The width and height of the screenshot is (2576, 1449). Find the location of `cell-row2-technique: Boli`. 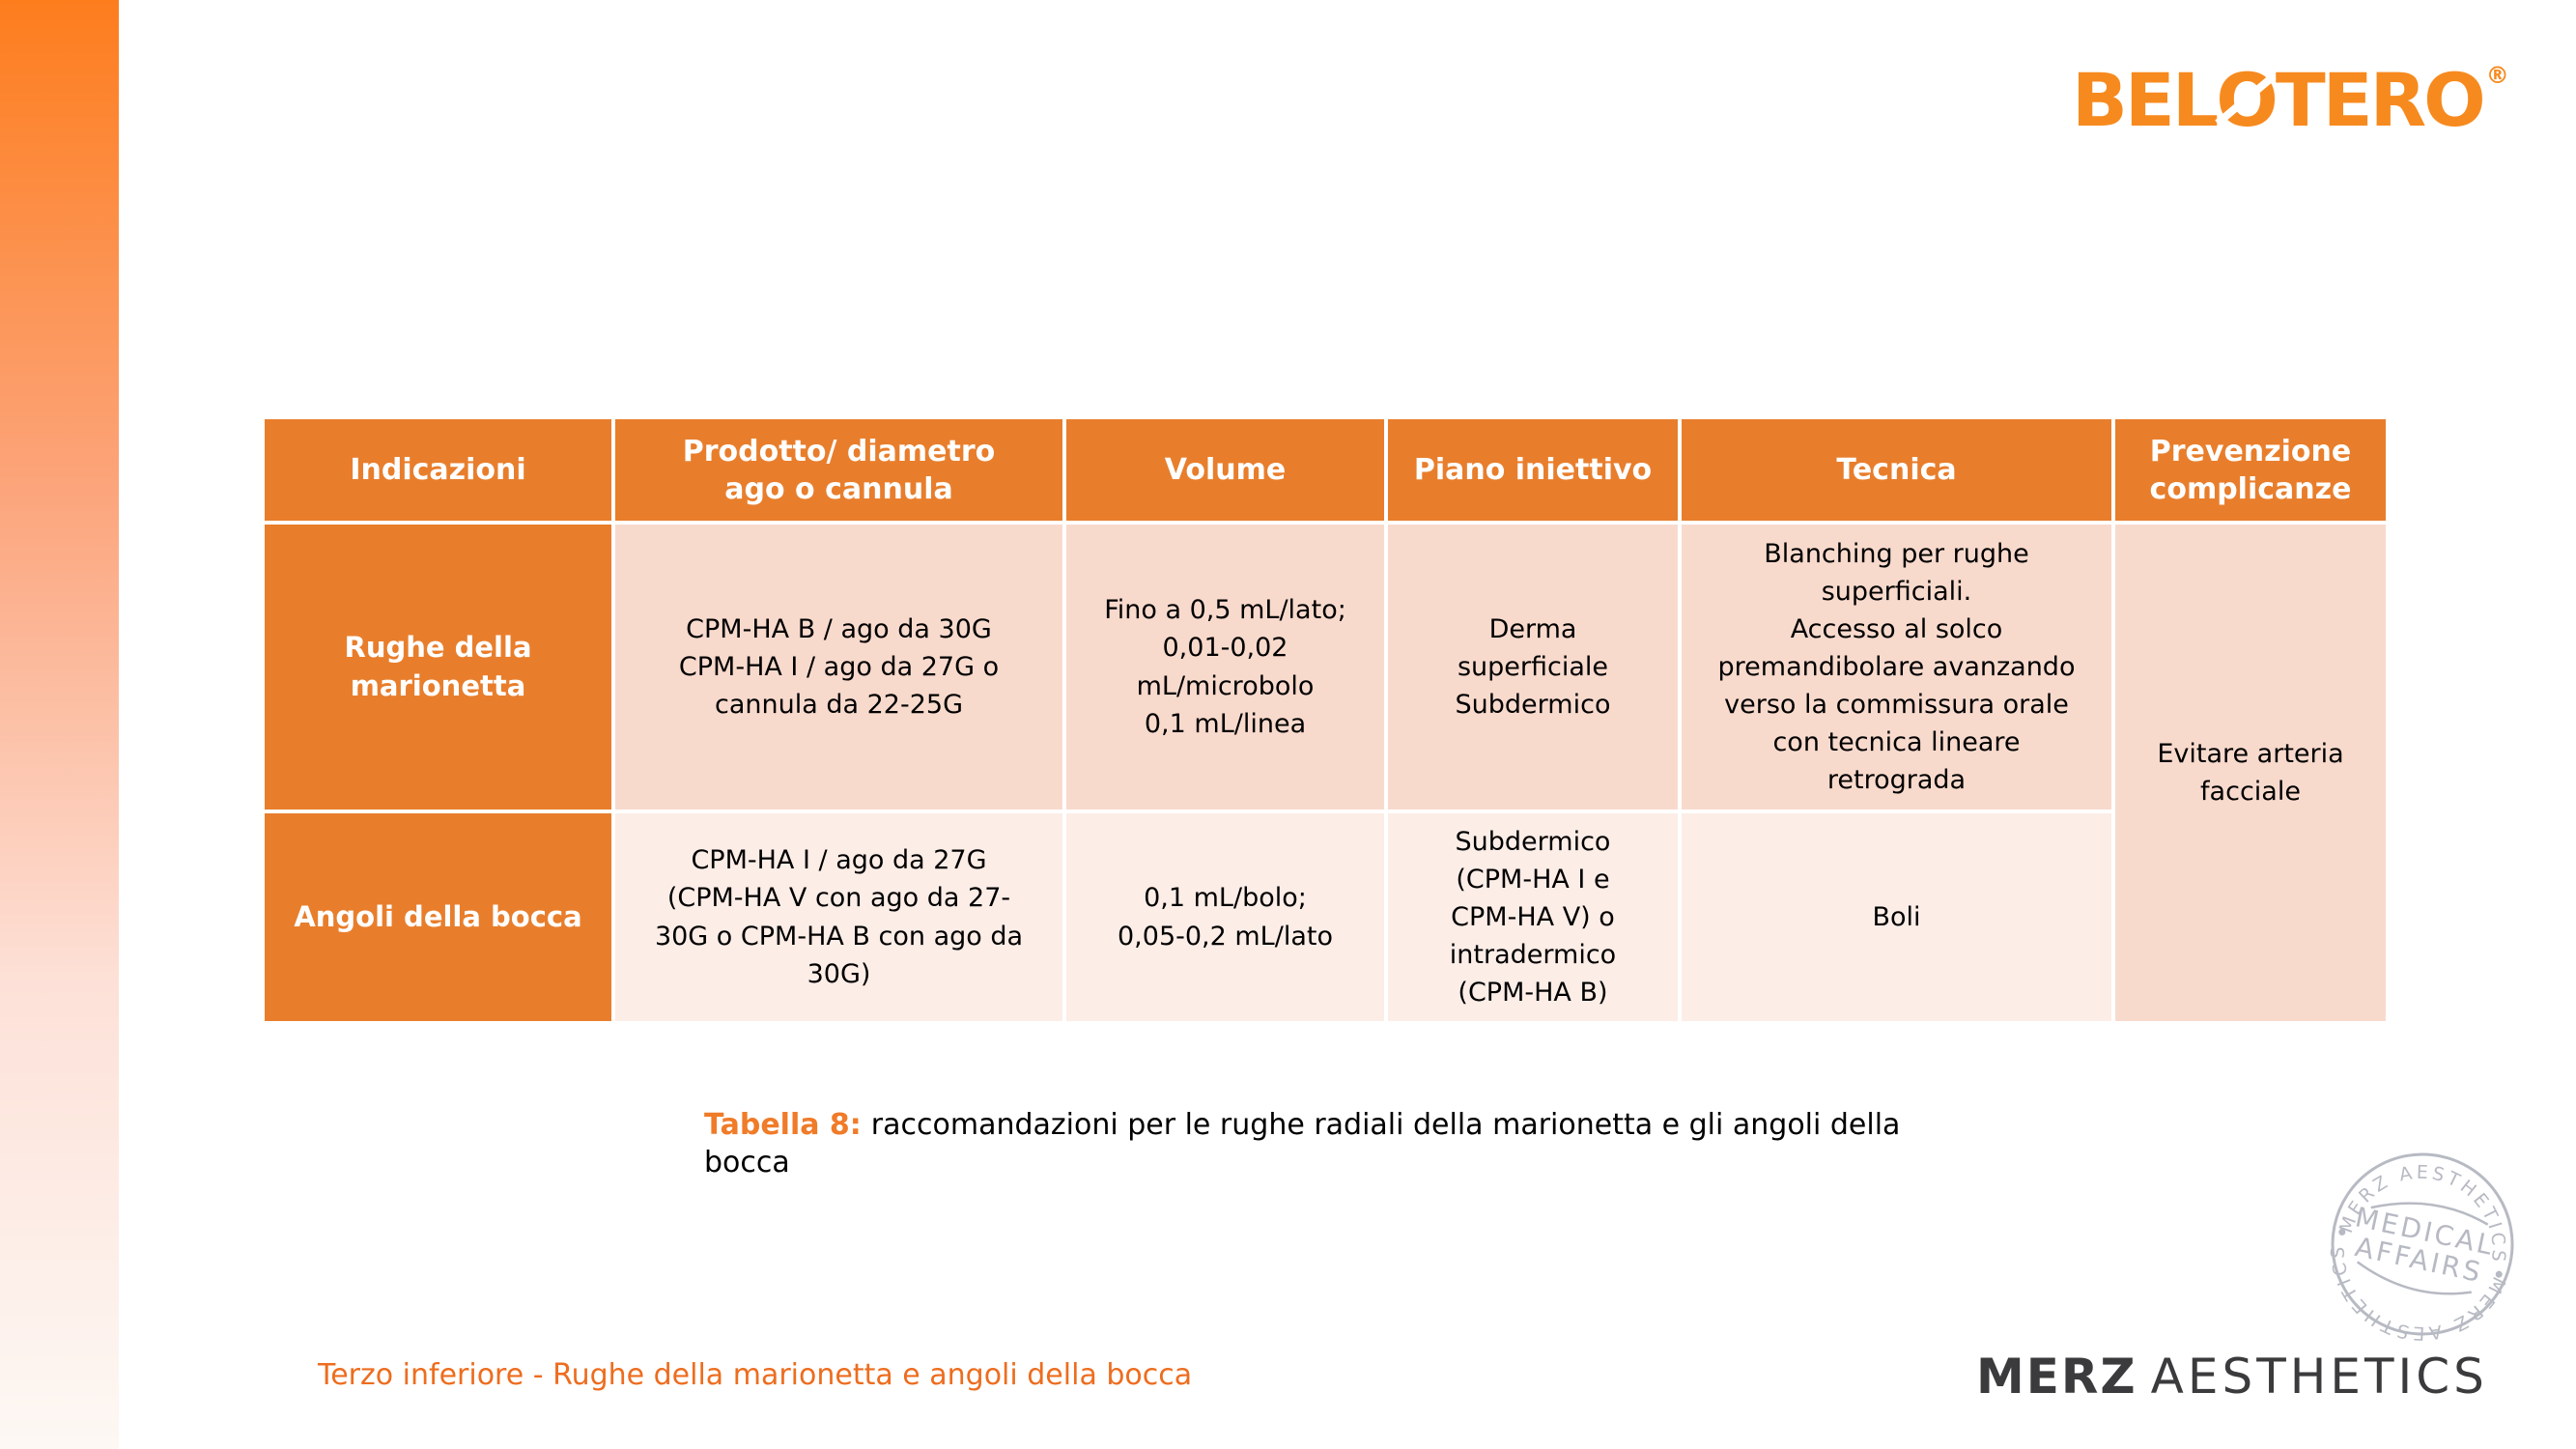

cell-row2-technique: Boli is located at coordinates (1896, 917).